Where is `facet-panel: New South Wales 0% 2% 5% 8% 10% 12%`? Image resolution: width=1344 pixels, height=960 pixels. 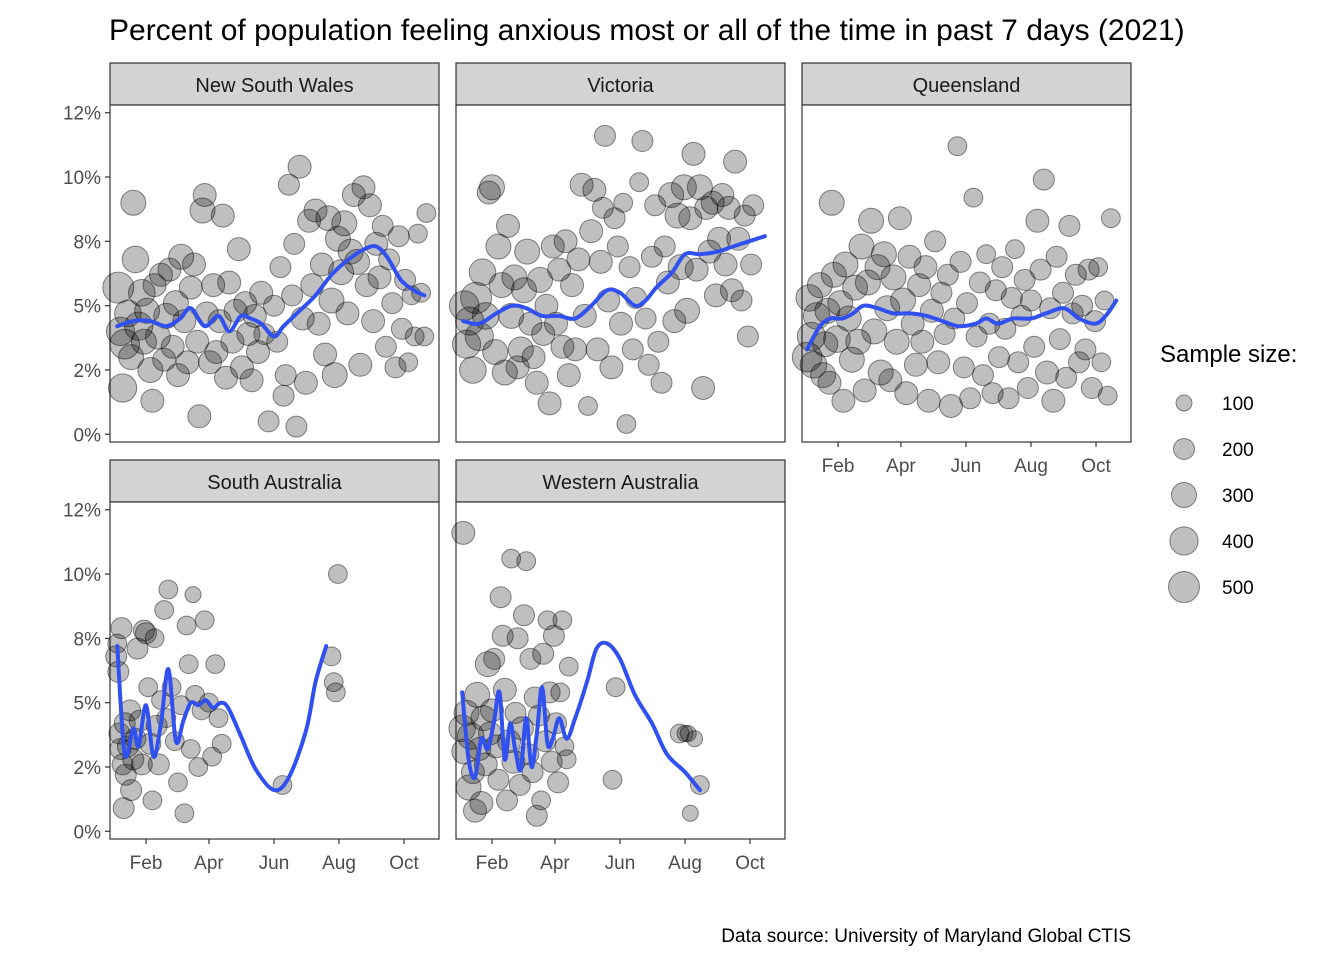 facet-panel: New South Wales 0% 2% 5% 8% 10% 12% is located at coordinates (251, 254).